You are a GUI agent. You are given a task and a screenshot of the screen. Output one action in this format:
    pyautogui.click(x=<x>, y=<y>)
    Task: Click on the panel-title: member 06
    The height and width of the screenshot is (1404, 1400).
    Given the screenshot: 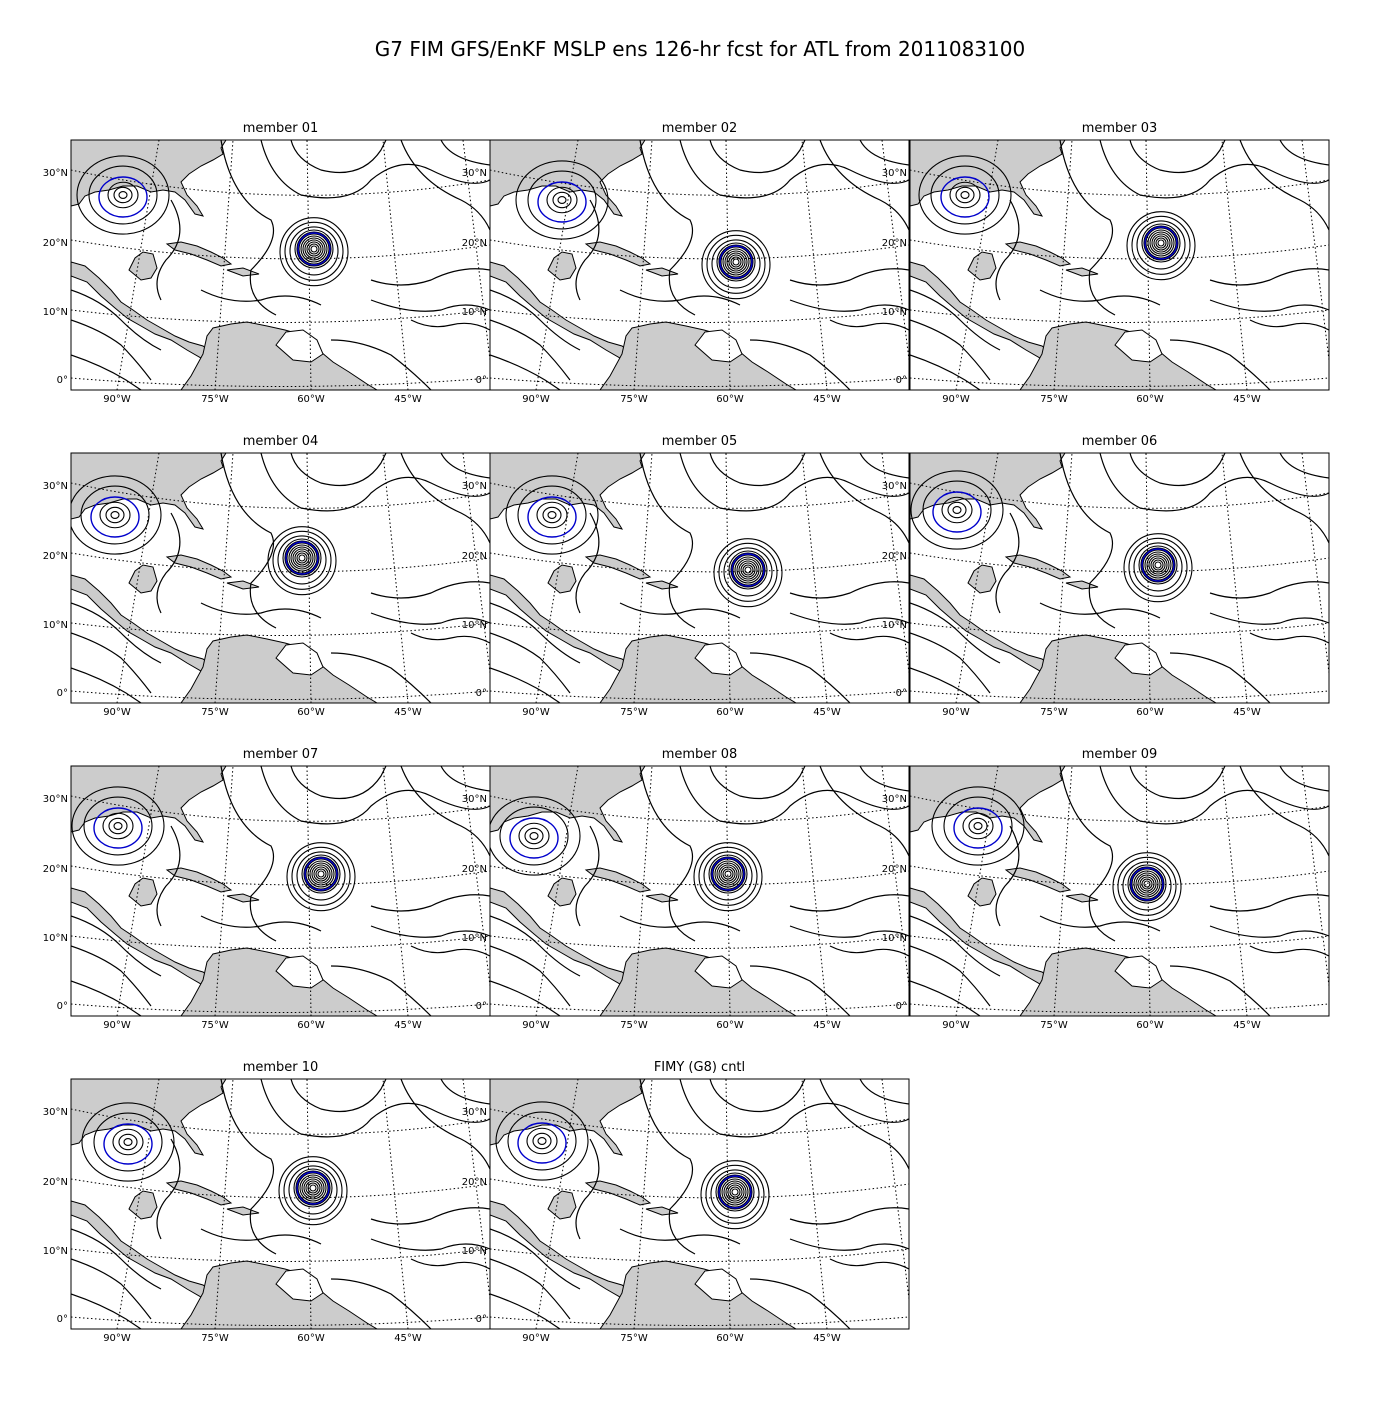 What is the action you would take?
    pyautogui.click(x=1120, y=441)
    